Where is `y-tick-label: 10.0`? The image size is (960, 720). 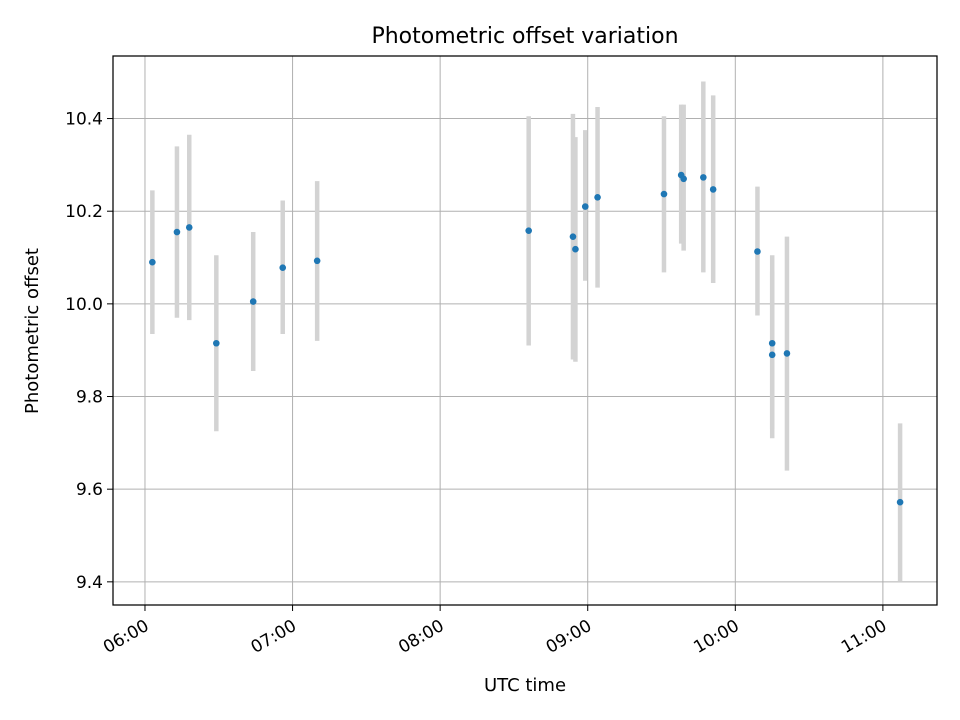 y-tick-label: 10.0 is located at coordinates (84, 305).